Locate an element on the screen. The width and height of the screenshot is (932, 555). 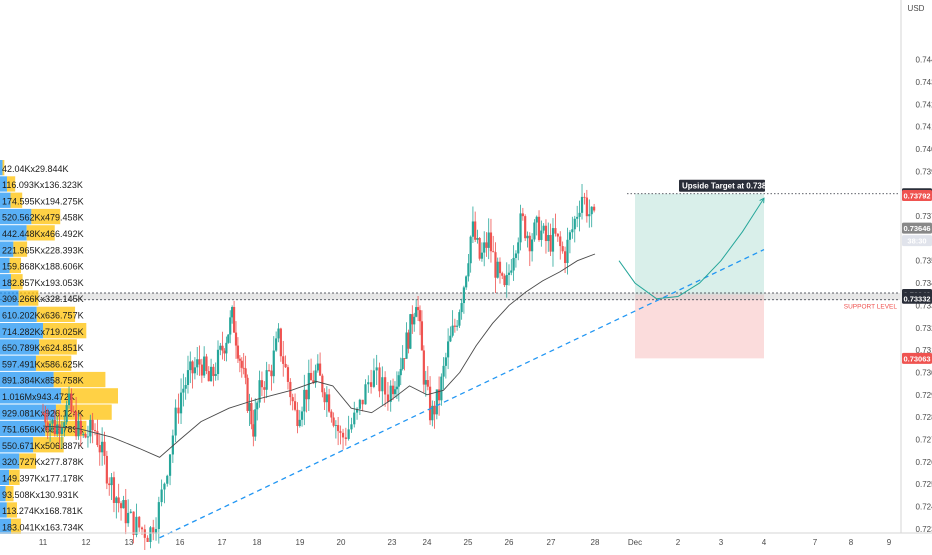
date-tick-label: Dec is located at coordinates (635, 542).